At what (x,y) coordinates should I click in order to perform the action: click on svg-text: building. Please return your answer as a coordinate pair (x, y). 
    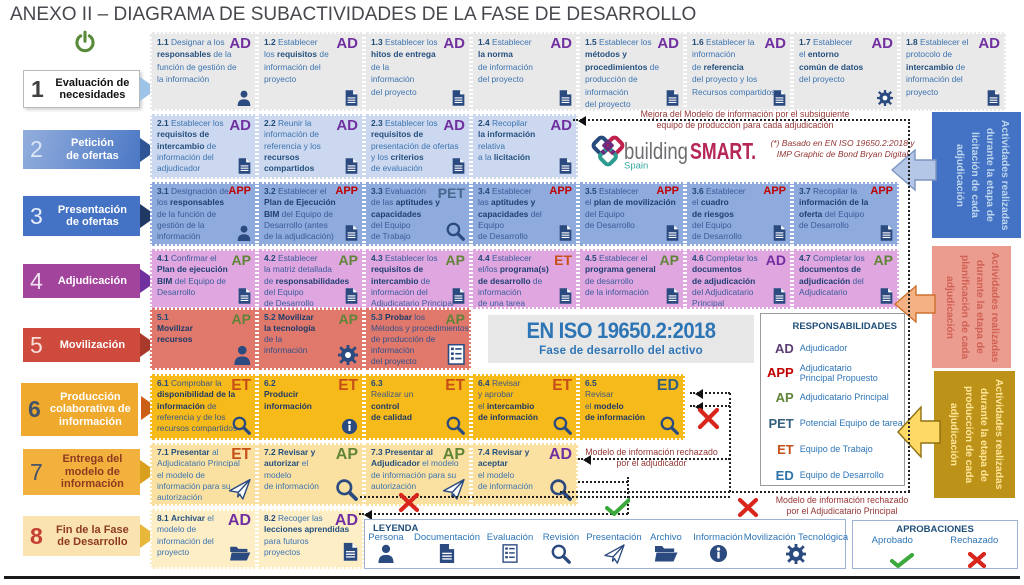
    Looking at the image, I should click on (656, 151).